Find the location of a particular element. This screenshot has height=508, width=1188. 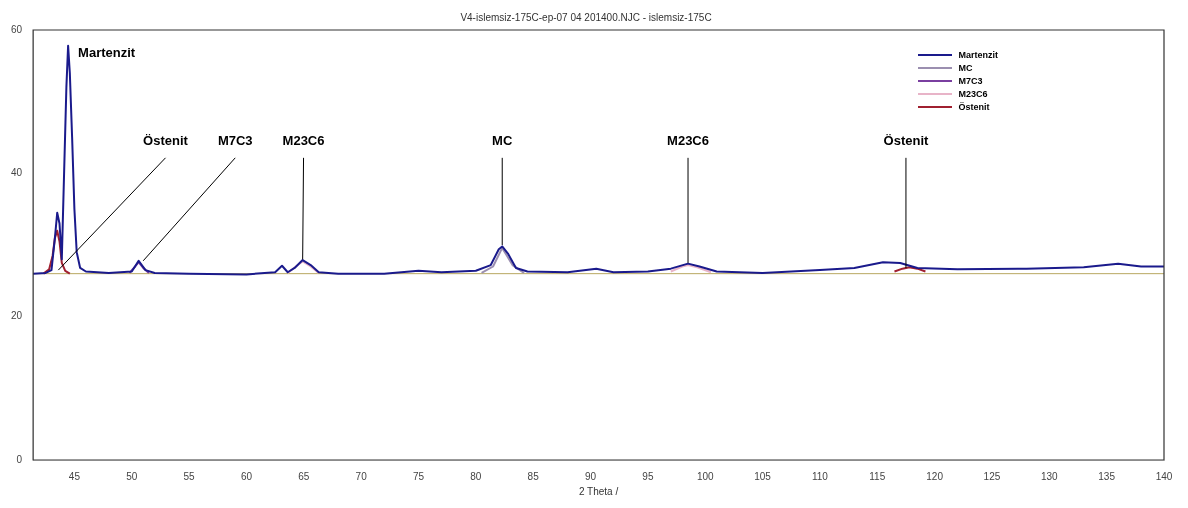

x-tick-label: 140 is located at coordinates (1164, 476).